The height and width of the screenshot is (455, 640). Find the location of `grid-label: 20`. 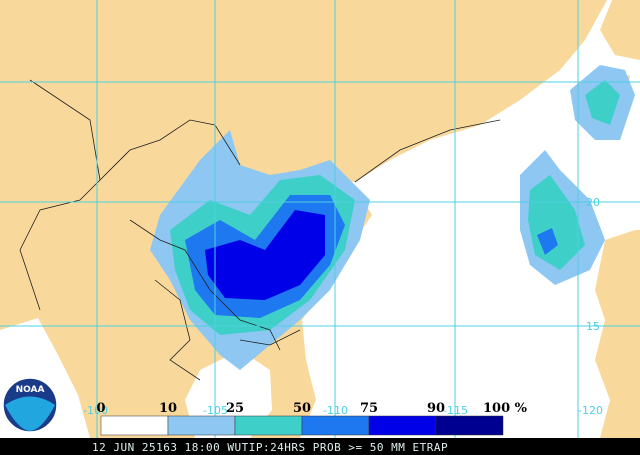

grid-label: 20 is located at coordinates (593, 202).